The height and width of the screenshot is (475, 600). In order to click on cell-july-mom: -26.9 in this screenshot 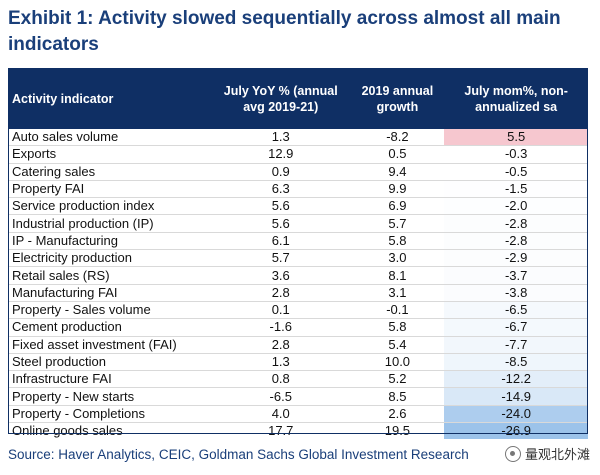, I will do `click(516, 431)`.